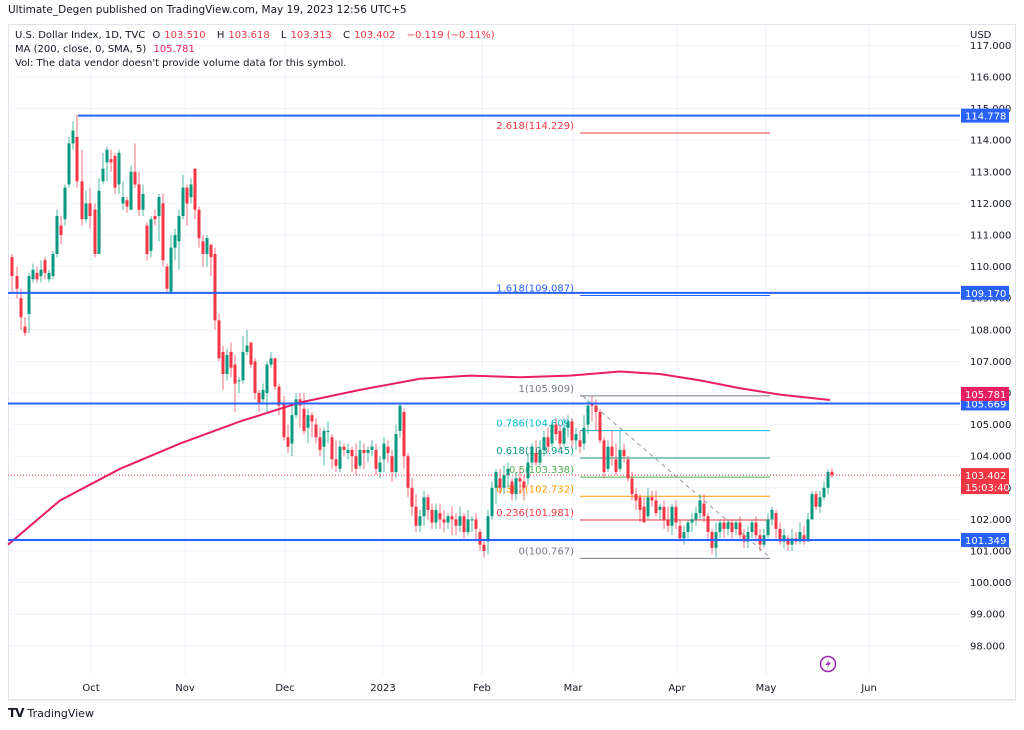 The height and width of the screenshot is (730, 1024). I want to click on price-tick: 112.000, so click(990, 204).